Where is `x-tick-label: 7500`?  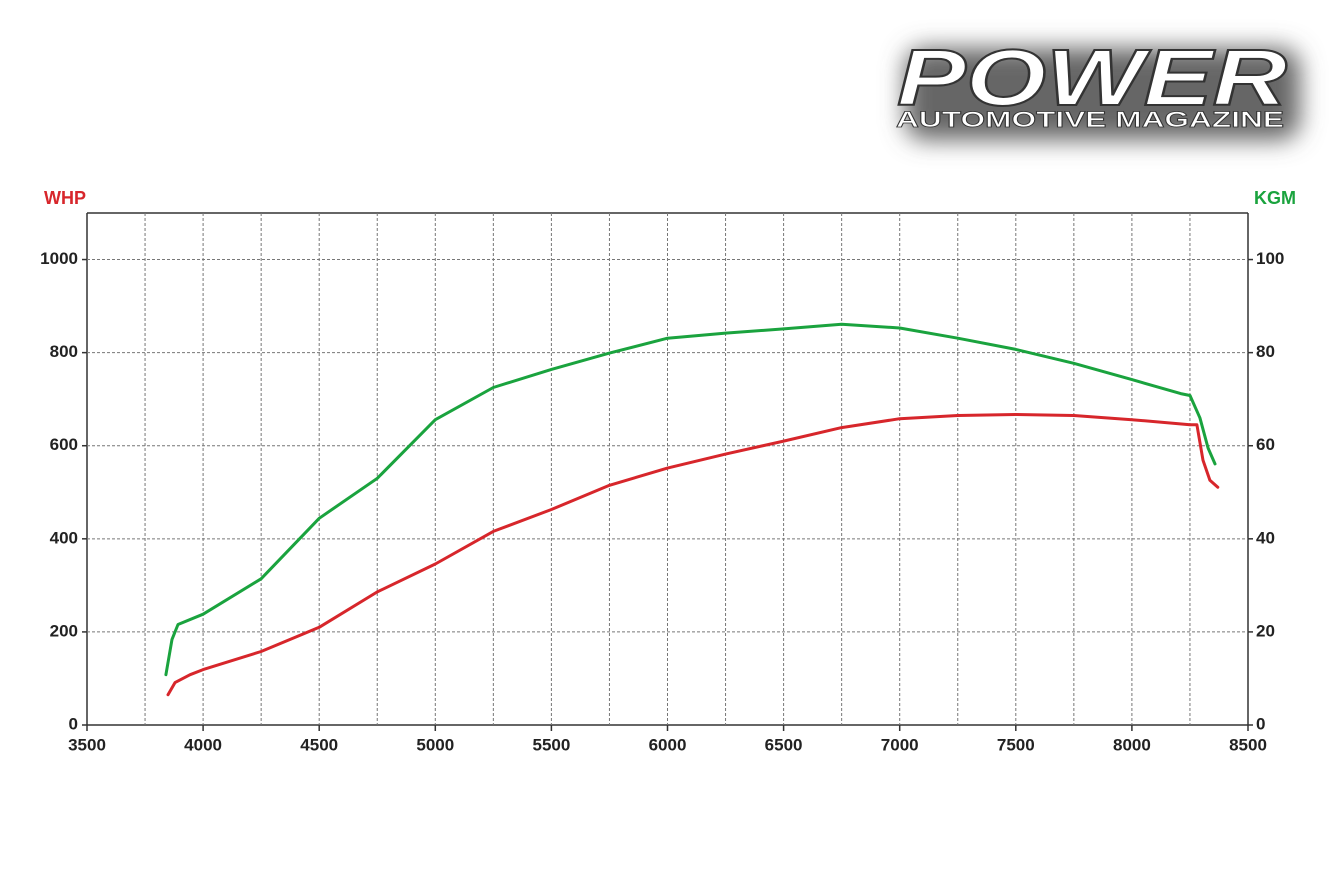
x-tick-label: 7500 is located at coordinates (1016, 744).